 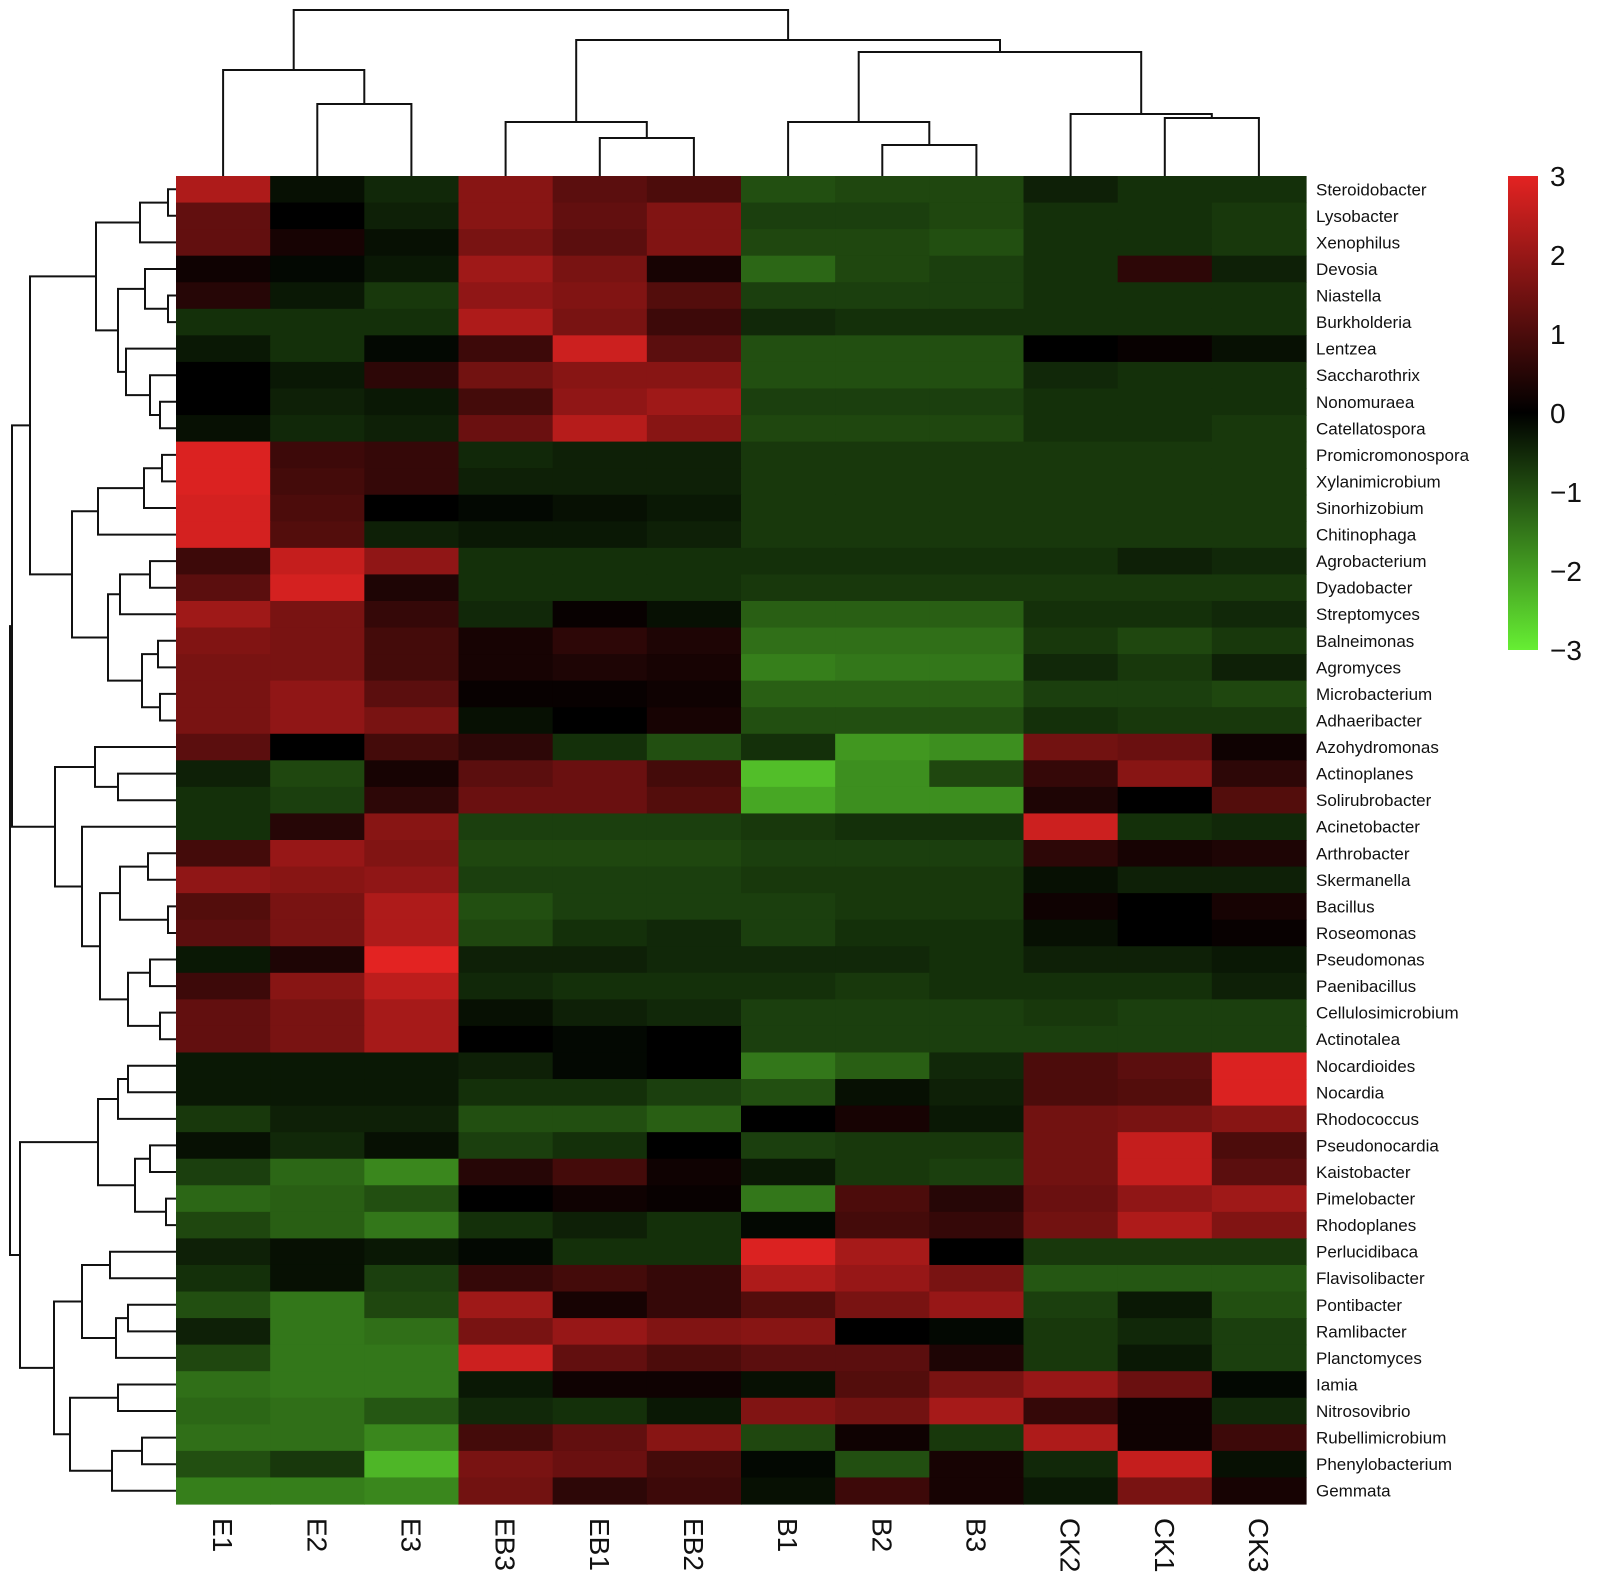 I want to click on row-label: Solirubrobacter, so click(x=1374, y=800).